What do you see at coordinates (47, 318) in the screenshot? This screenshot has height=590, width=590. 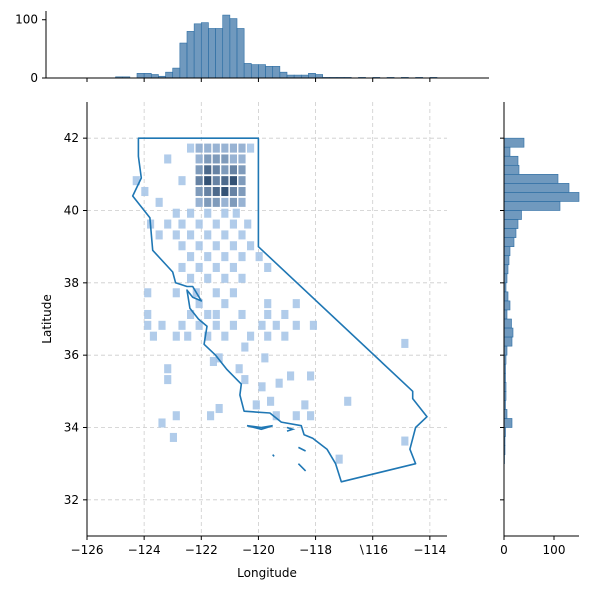 I see `y-axis-label: Latitude` at bounding box center [47, 318].